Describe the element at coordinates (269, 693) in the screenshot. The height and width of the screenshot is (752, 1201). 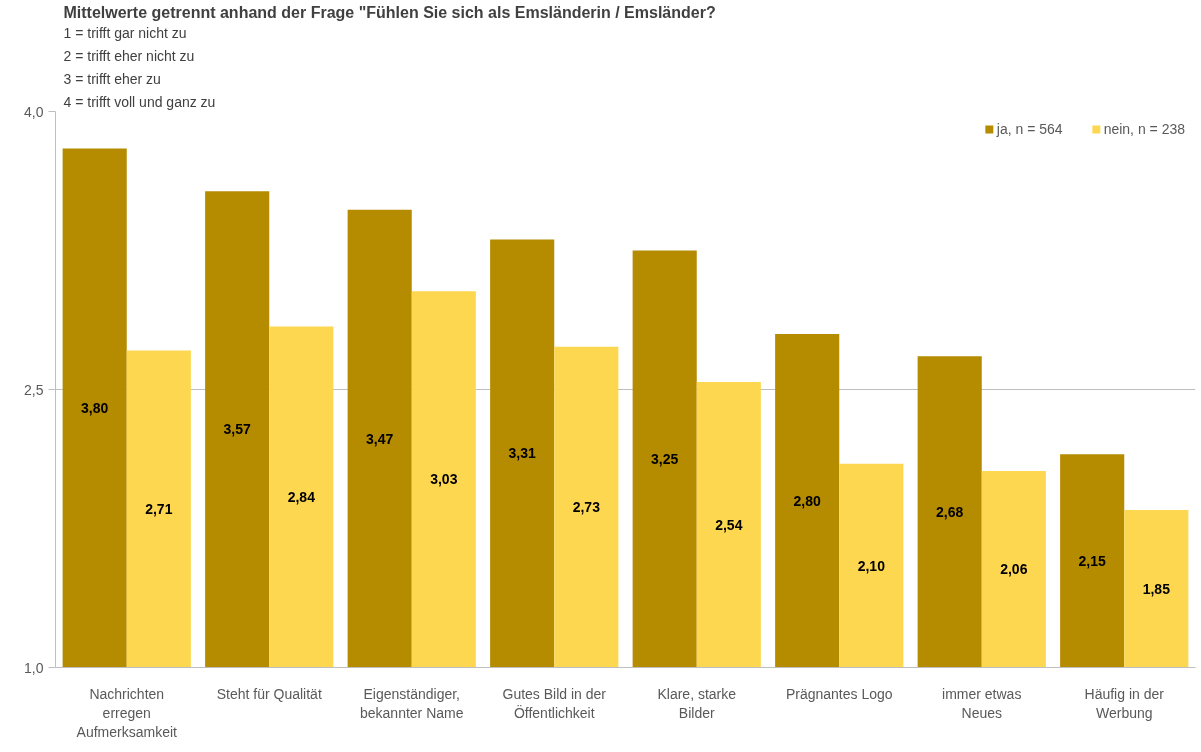
I see `x-tick-label: Steht für Qualität` at that location.